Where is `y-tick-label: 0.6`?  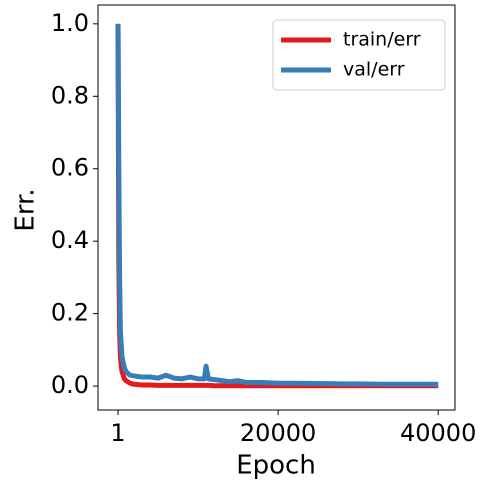
y-tick-label: 0.6 is located at coordinates (70, 168).